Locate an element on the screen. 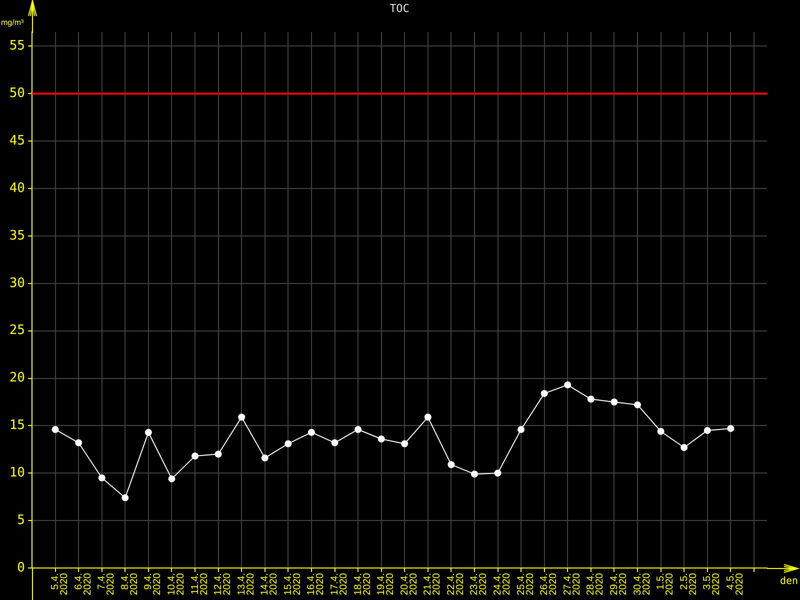 This screenshot has width=800, height=600. x-tick-label: 15.4. 2020 is located at coordinates (292, 584).